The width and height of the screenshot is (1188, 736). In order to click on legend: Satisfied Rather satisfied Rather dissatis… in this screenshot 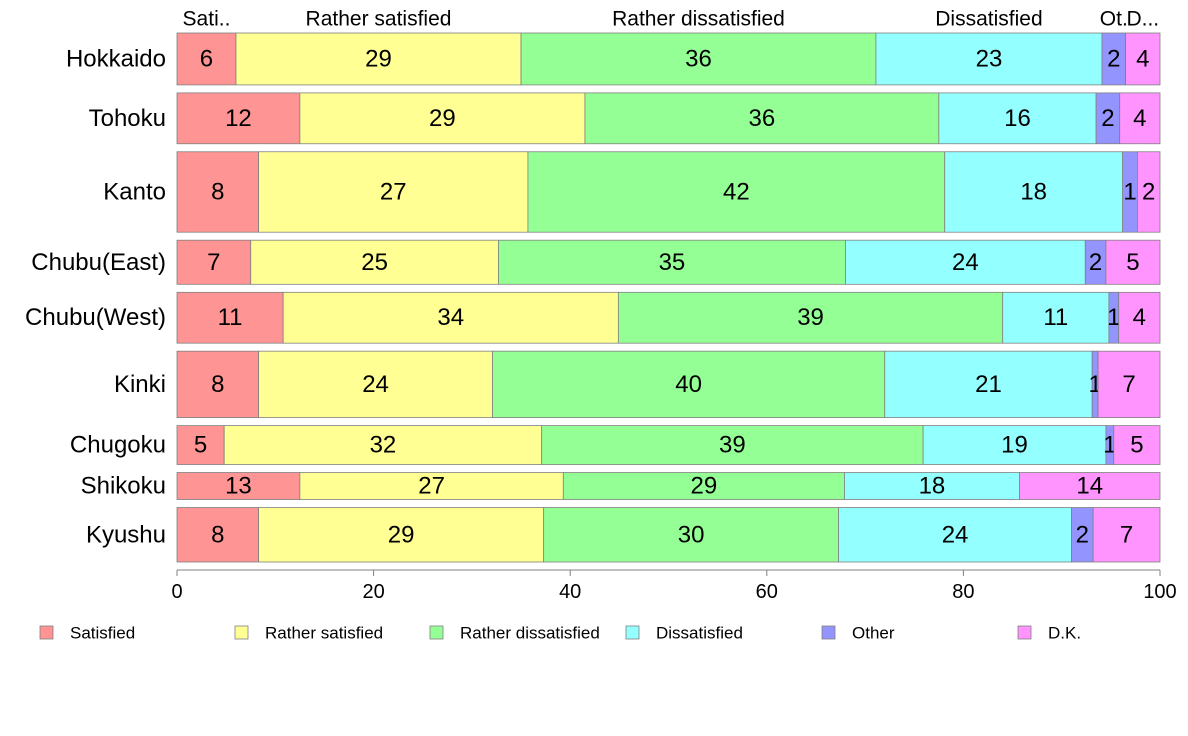, I will do `click(560, 633)`.